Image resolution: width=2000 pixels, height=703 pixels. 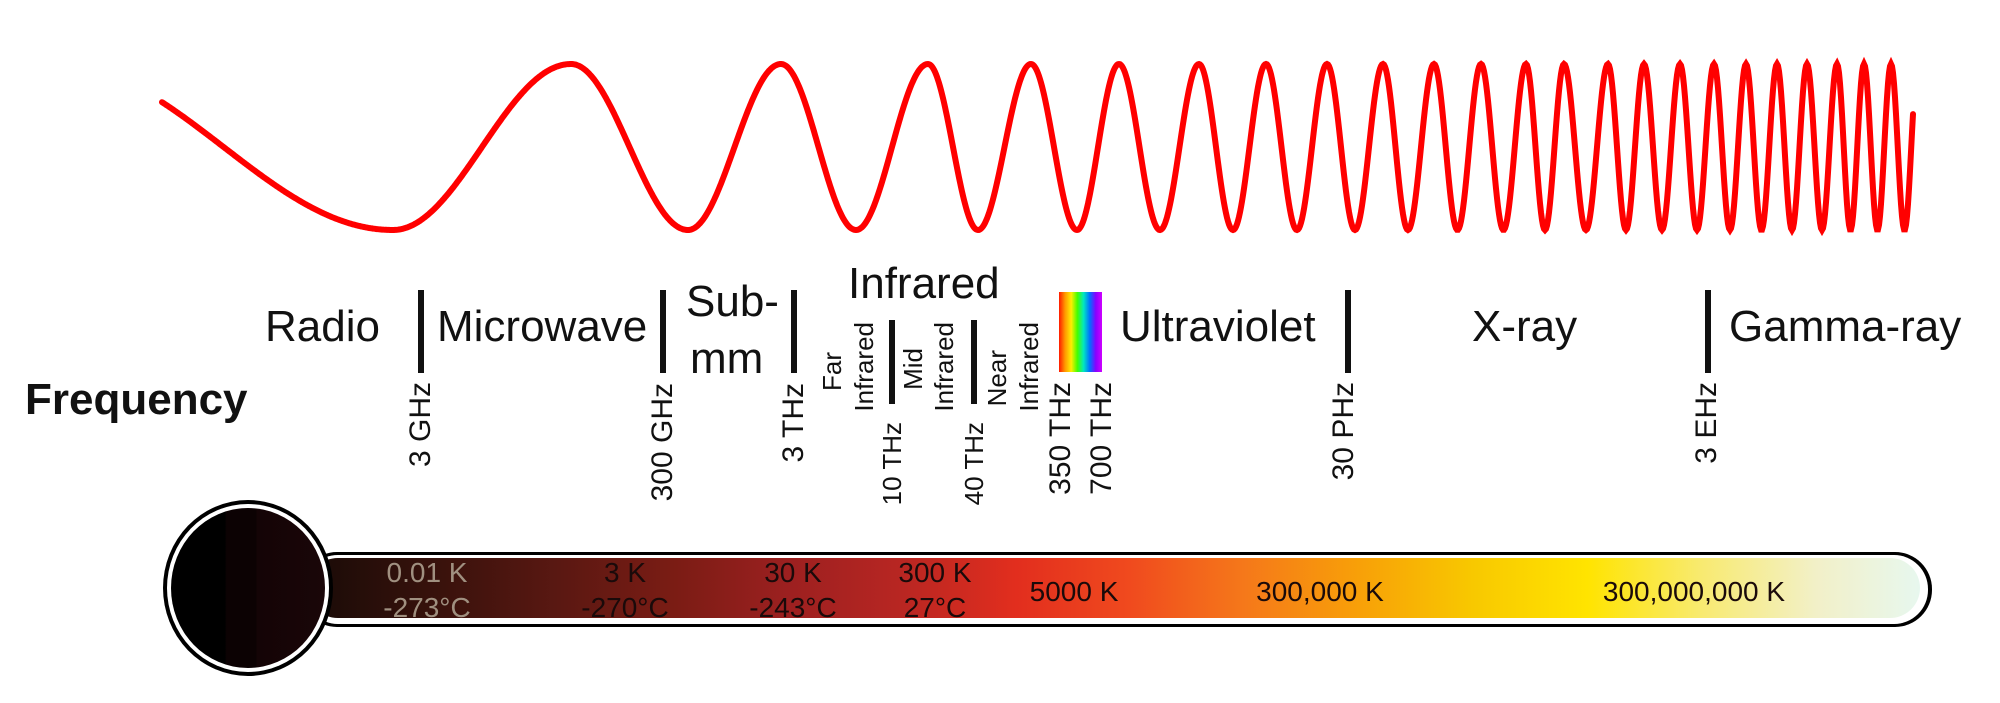 What do you see at coordinates (974, 362) in the screenshot?
I see `divider-40thz` at bounding box center [974, 362].